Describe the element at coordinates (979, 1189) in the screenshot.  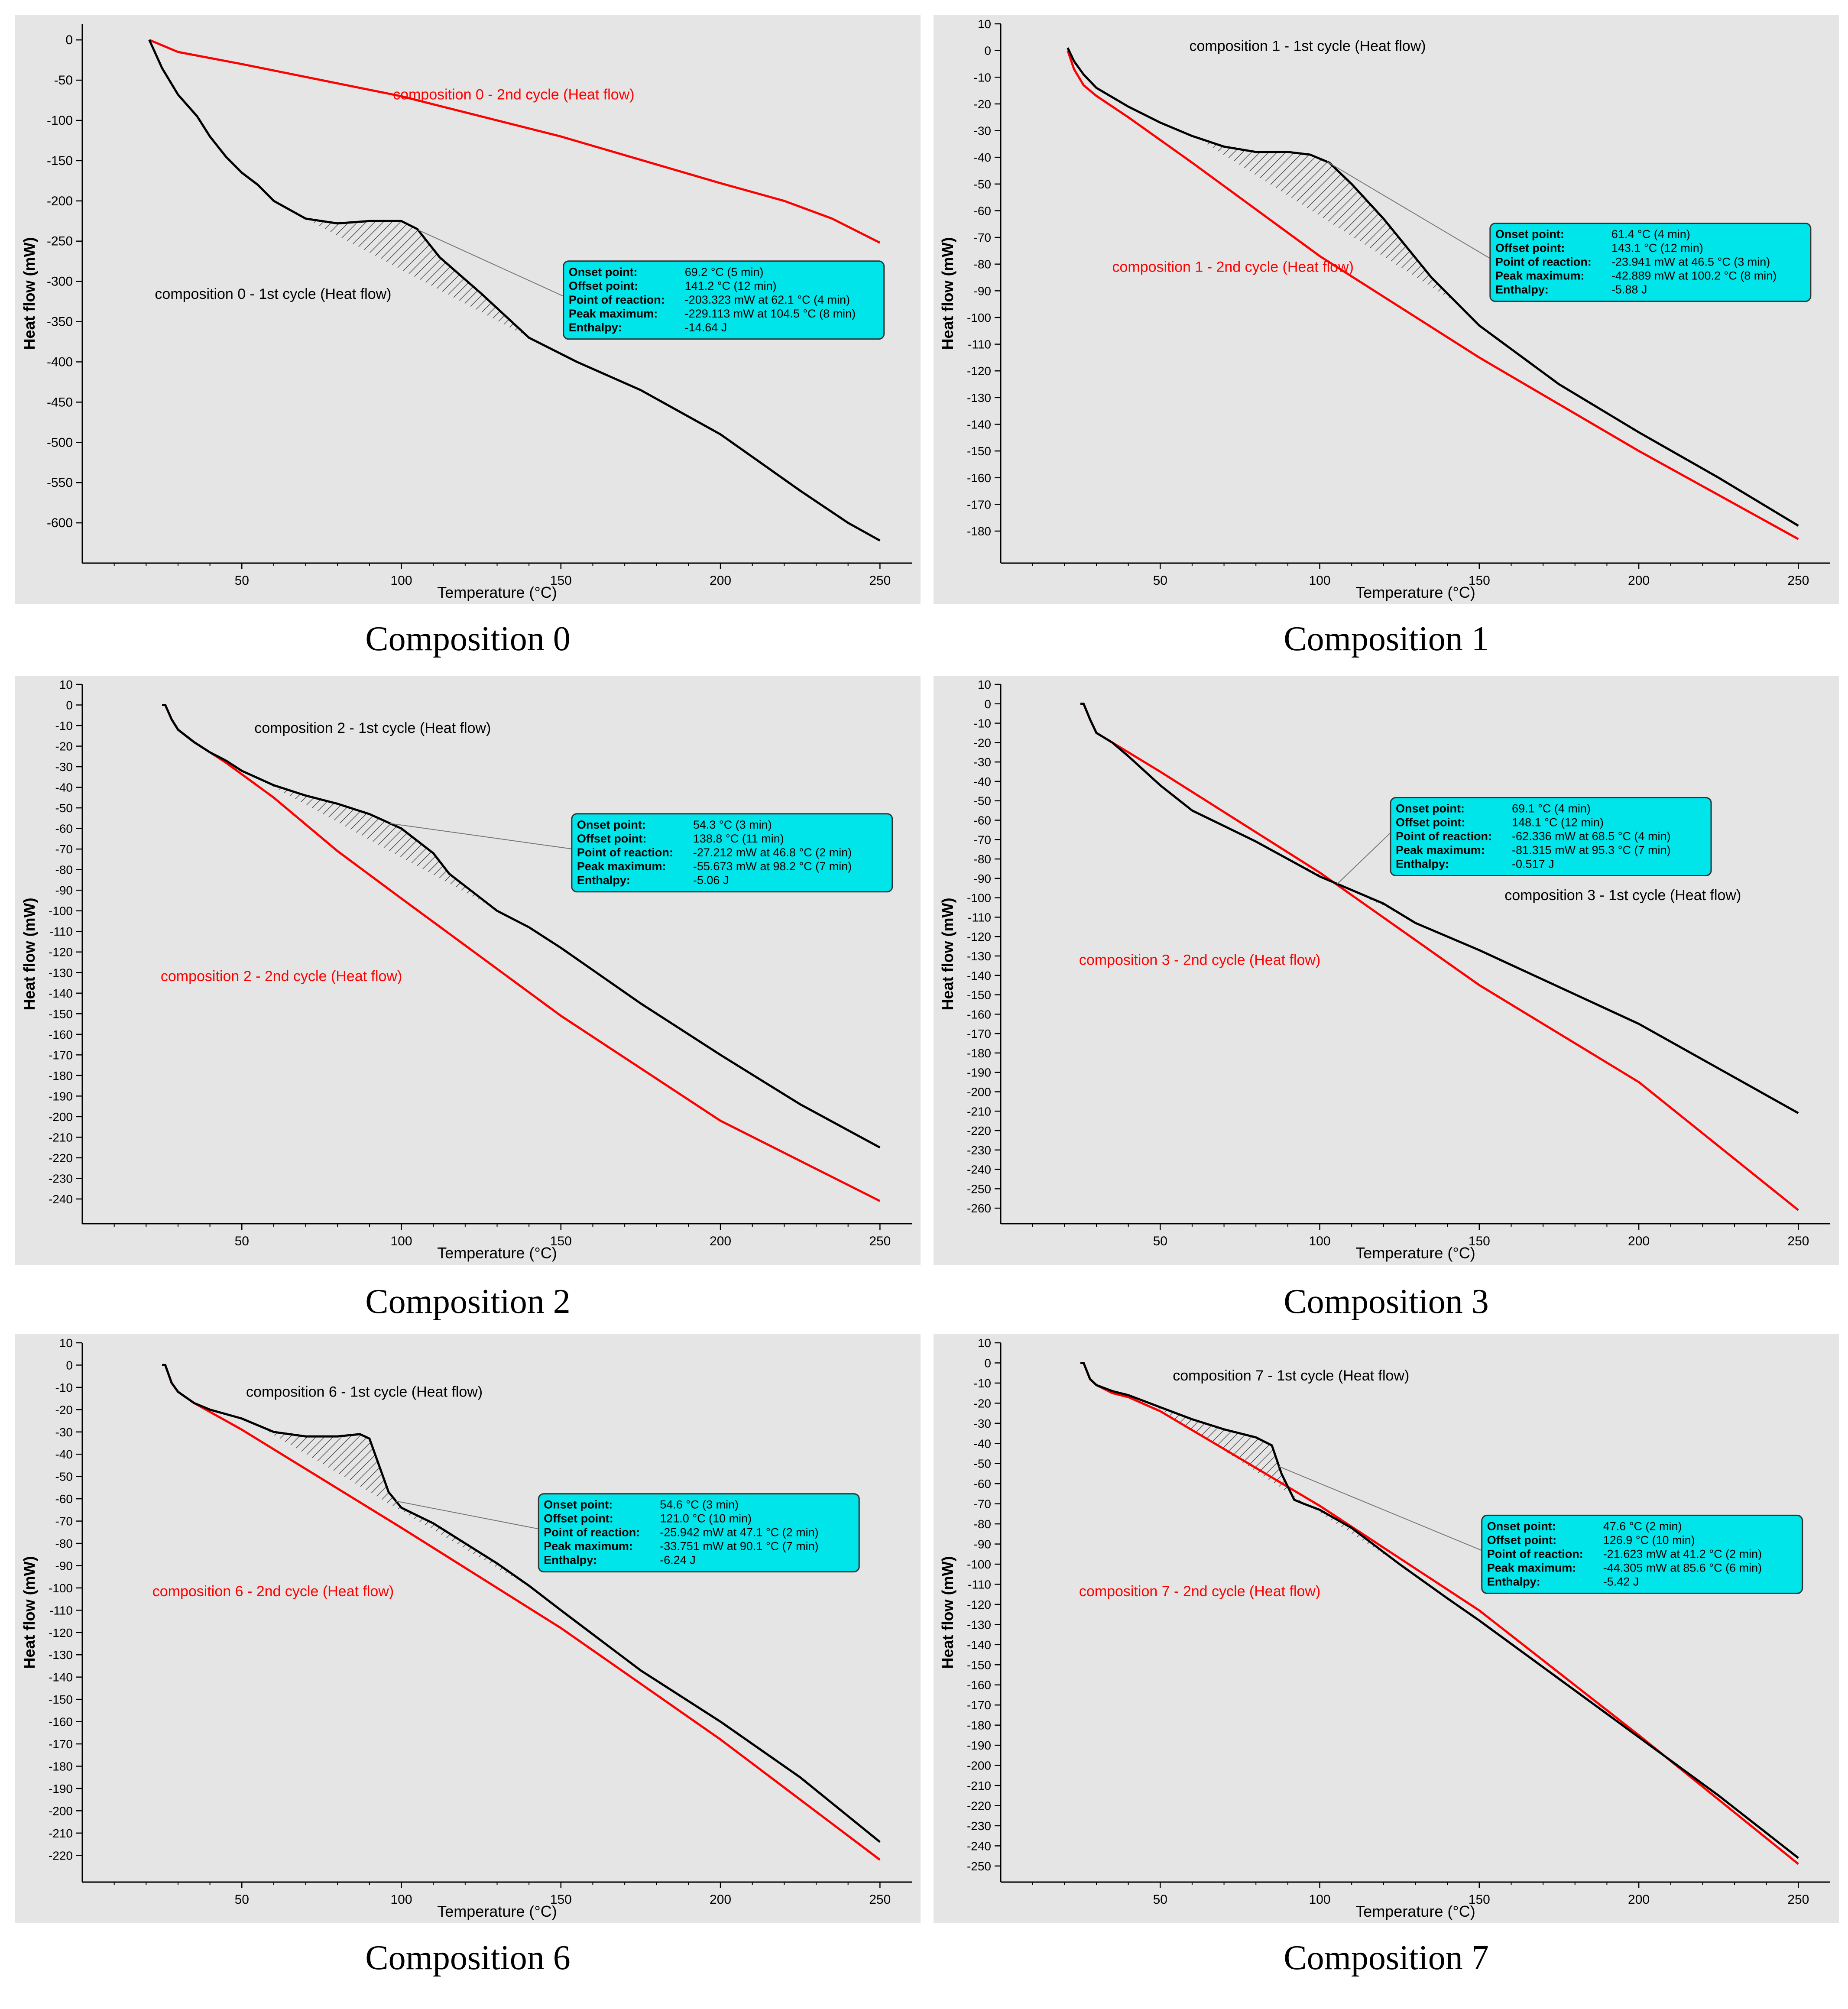
I see `y-tick-label: -250` at that location.